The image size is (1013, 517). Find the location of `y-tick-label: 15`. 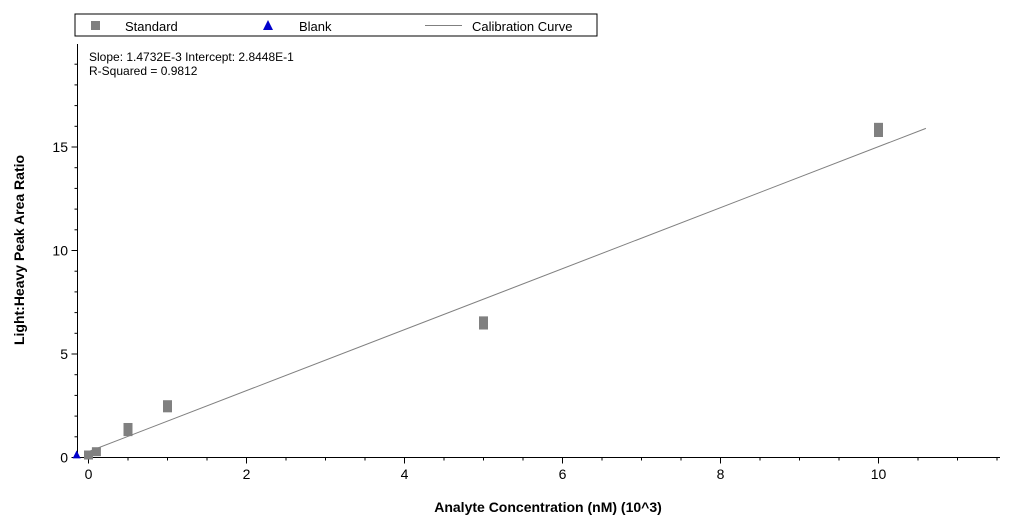

y-tick-label: 15 is located at coordinates (60, 147).